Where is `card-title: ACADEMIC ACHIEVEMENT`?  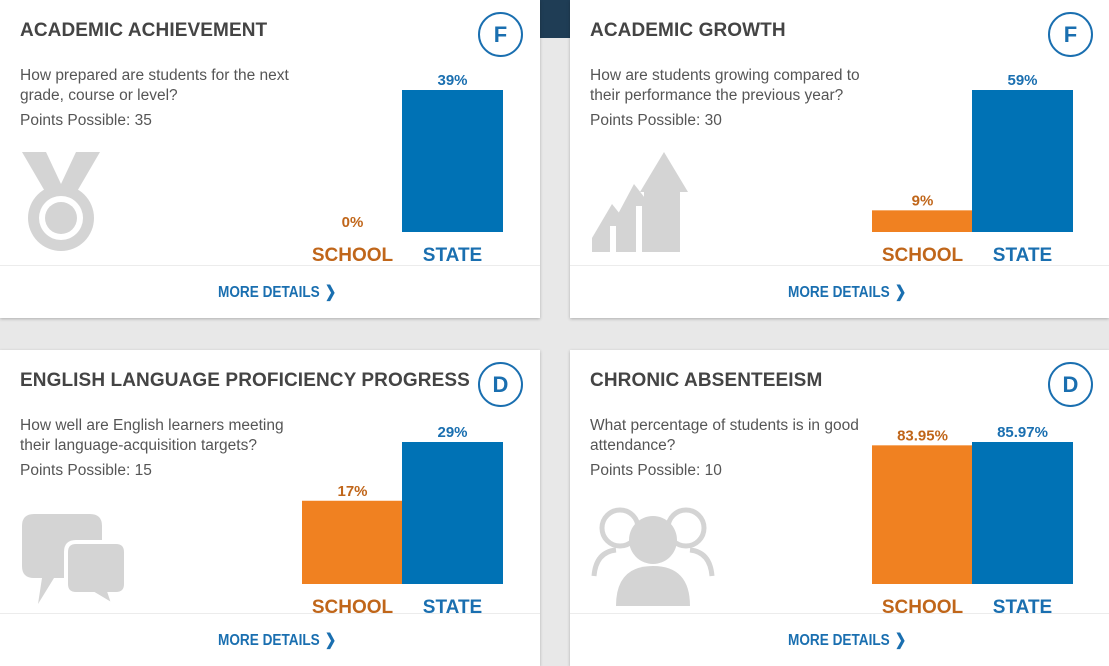
card-title: ACADEMIC ACHIEVEMENT is located at coordinates (144, 30).